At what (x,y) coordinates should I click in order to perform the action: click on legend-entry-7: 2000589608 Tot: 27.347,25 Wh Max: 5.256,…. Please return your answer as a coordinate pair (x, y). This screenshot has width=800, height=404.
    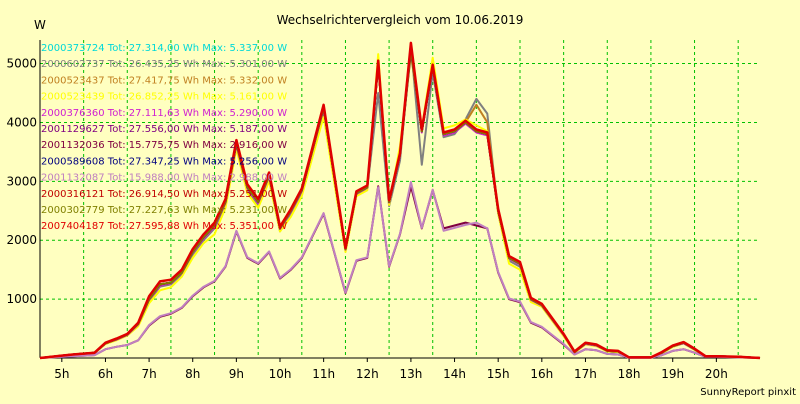
    Looking at the image, I should click on (164, 161).